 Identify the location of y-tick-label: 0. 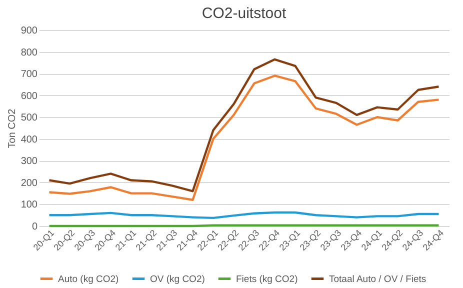
(35, 227).